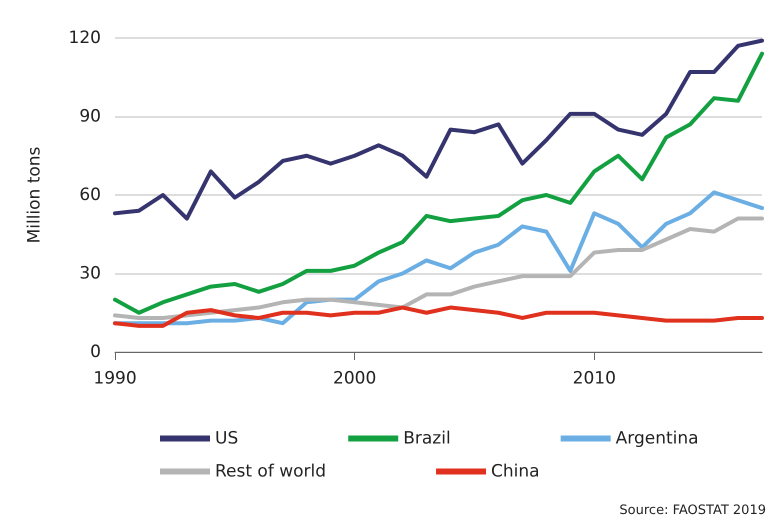  I want to click on y-axis-title: Million tons, so click(34, 195).